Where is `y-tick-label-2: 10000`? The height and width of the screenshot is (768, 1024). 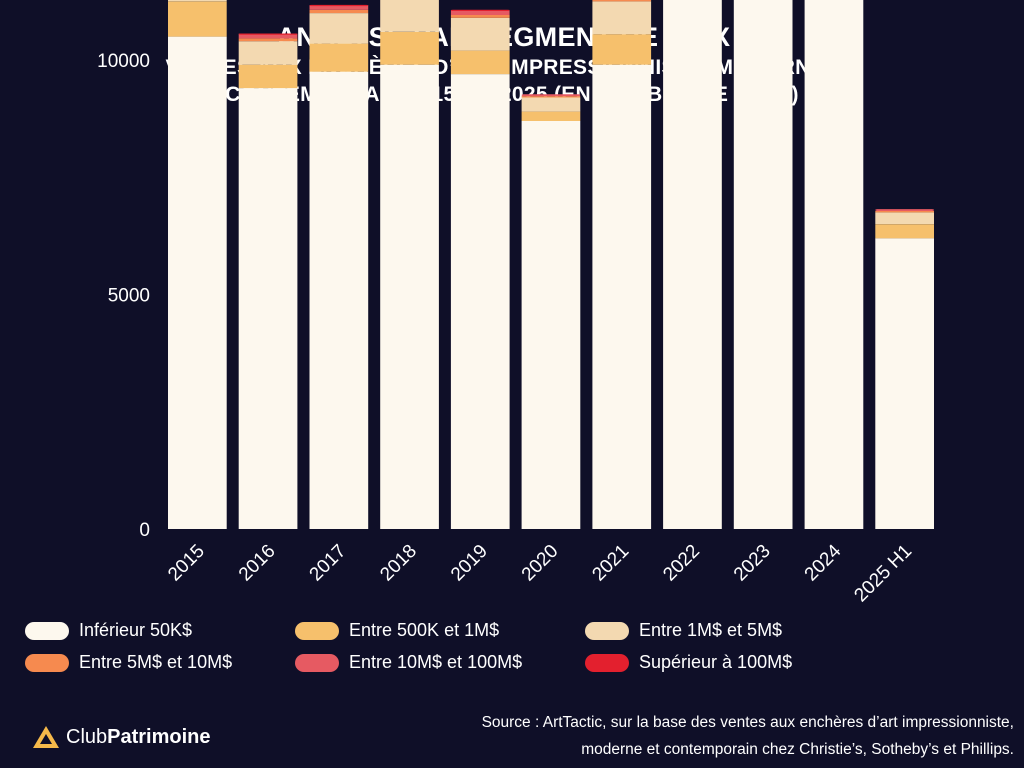
y-tick-label-2: 10000 is located at coordinates (123, 61).